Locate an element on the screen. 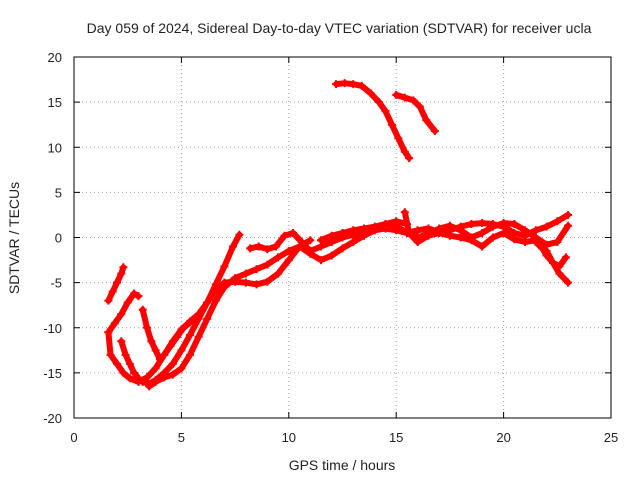 The image size is (640, 480). y-tick-label: -15 is located at coordinates (52, 373).